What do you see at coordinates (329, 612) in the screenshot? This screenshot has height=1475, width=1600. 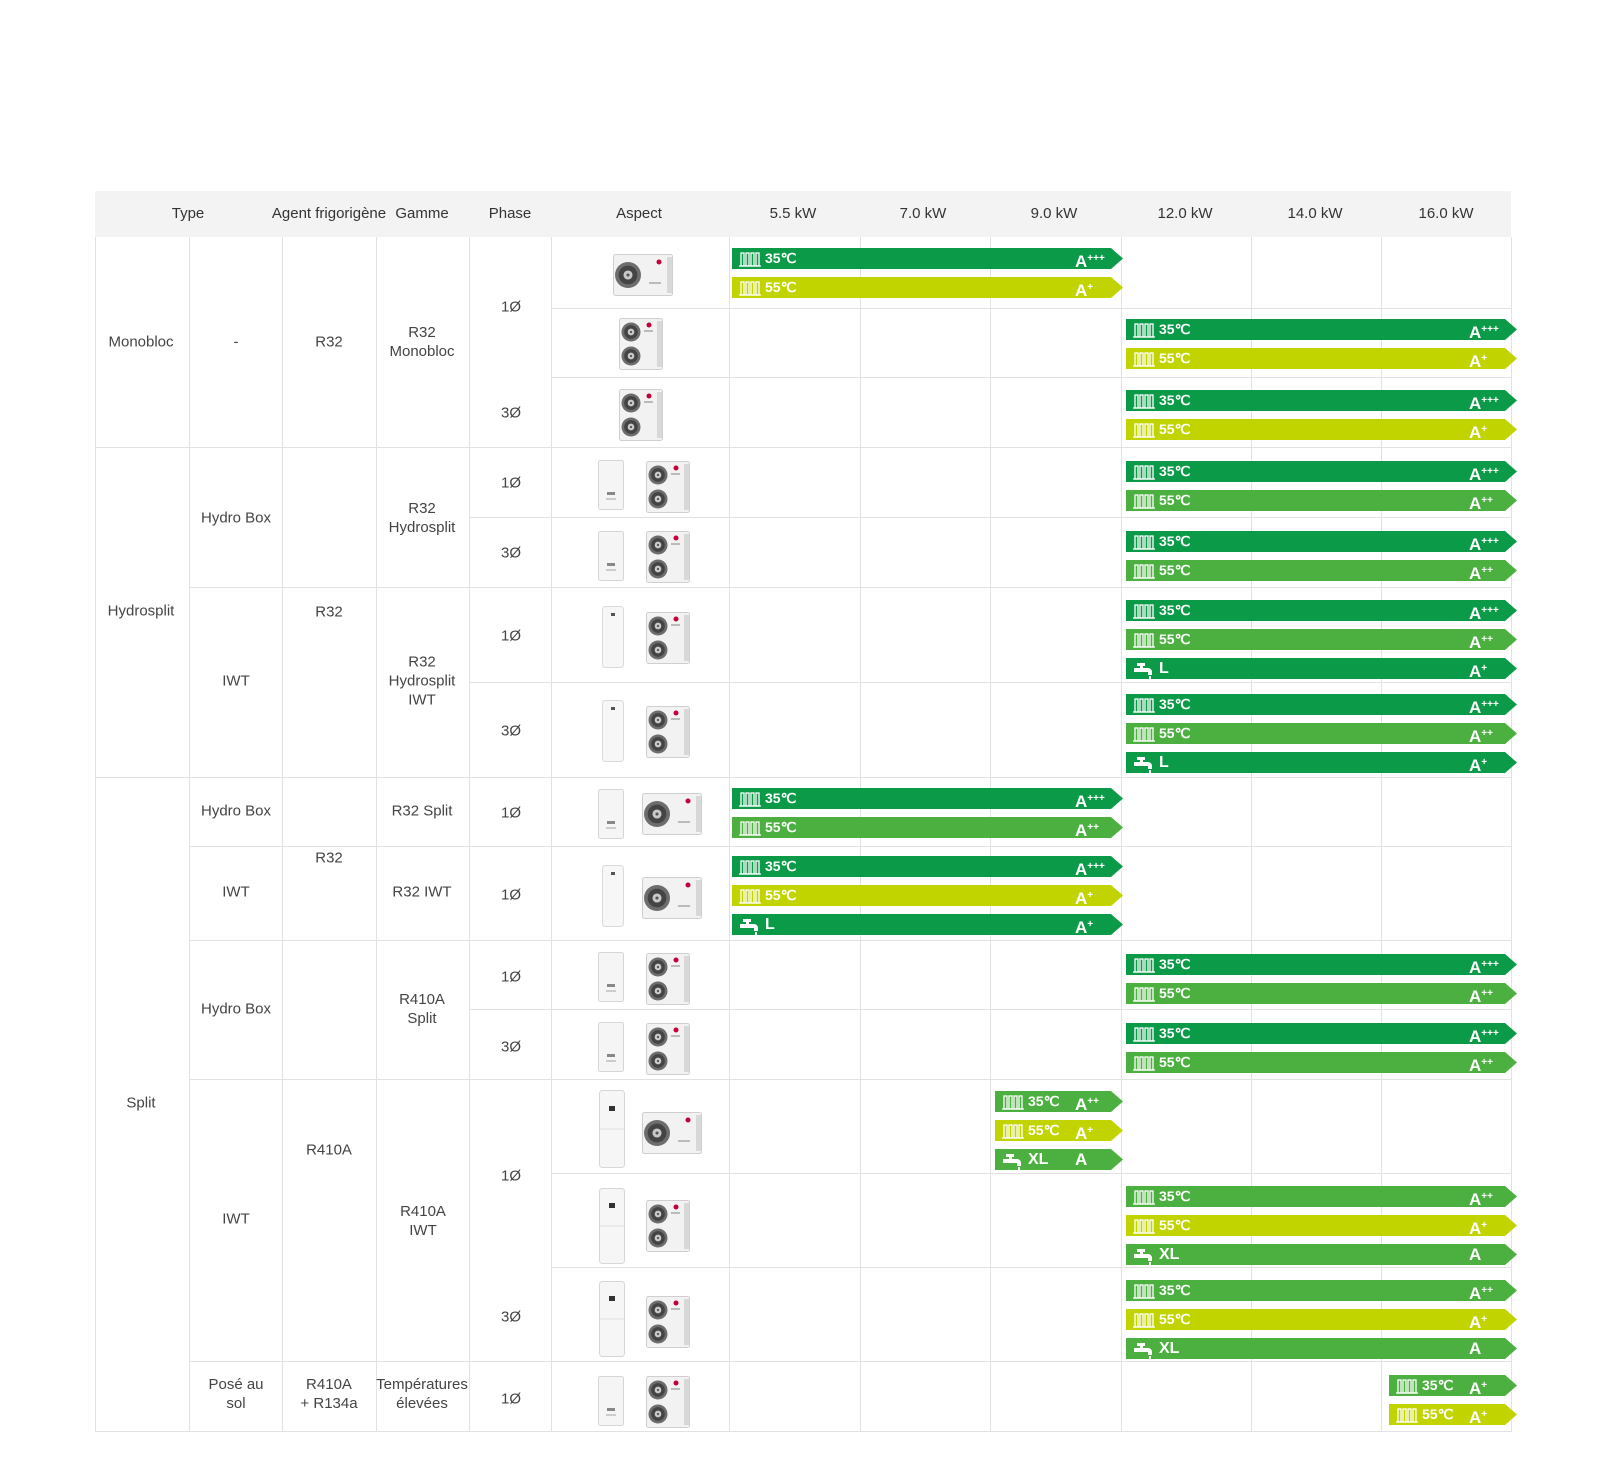 I see `refrigerant-r32: R32` at bounding box center [329, 612].